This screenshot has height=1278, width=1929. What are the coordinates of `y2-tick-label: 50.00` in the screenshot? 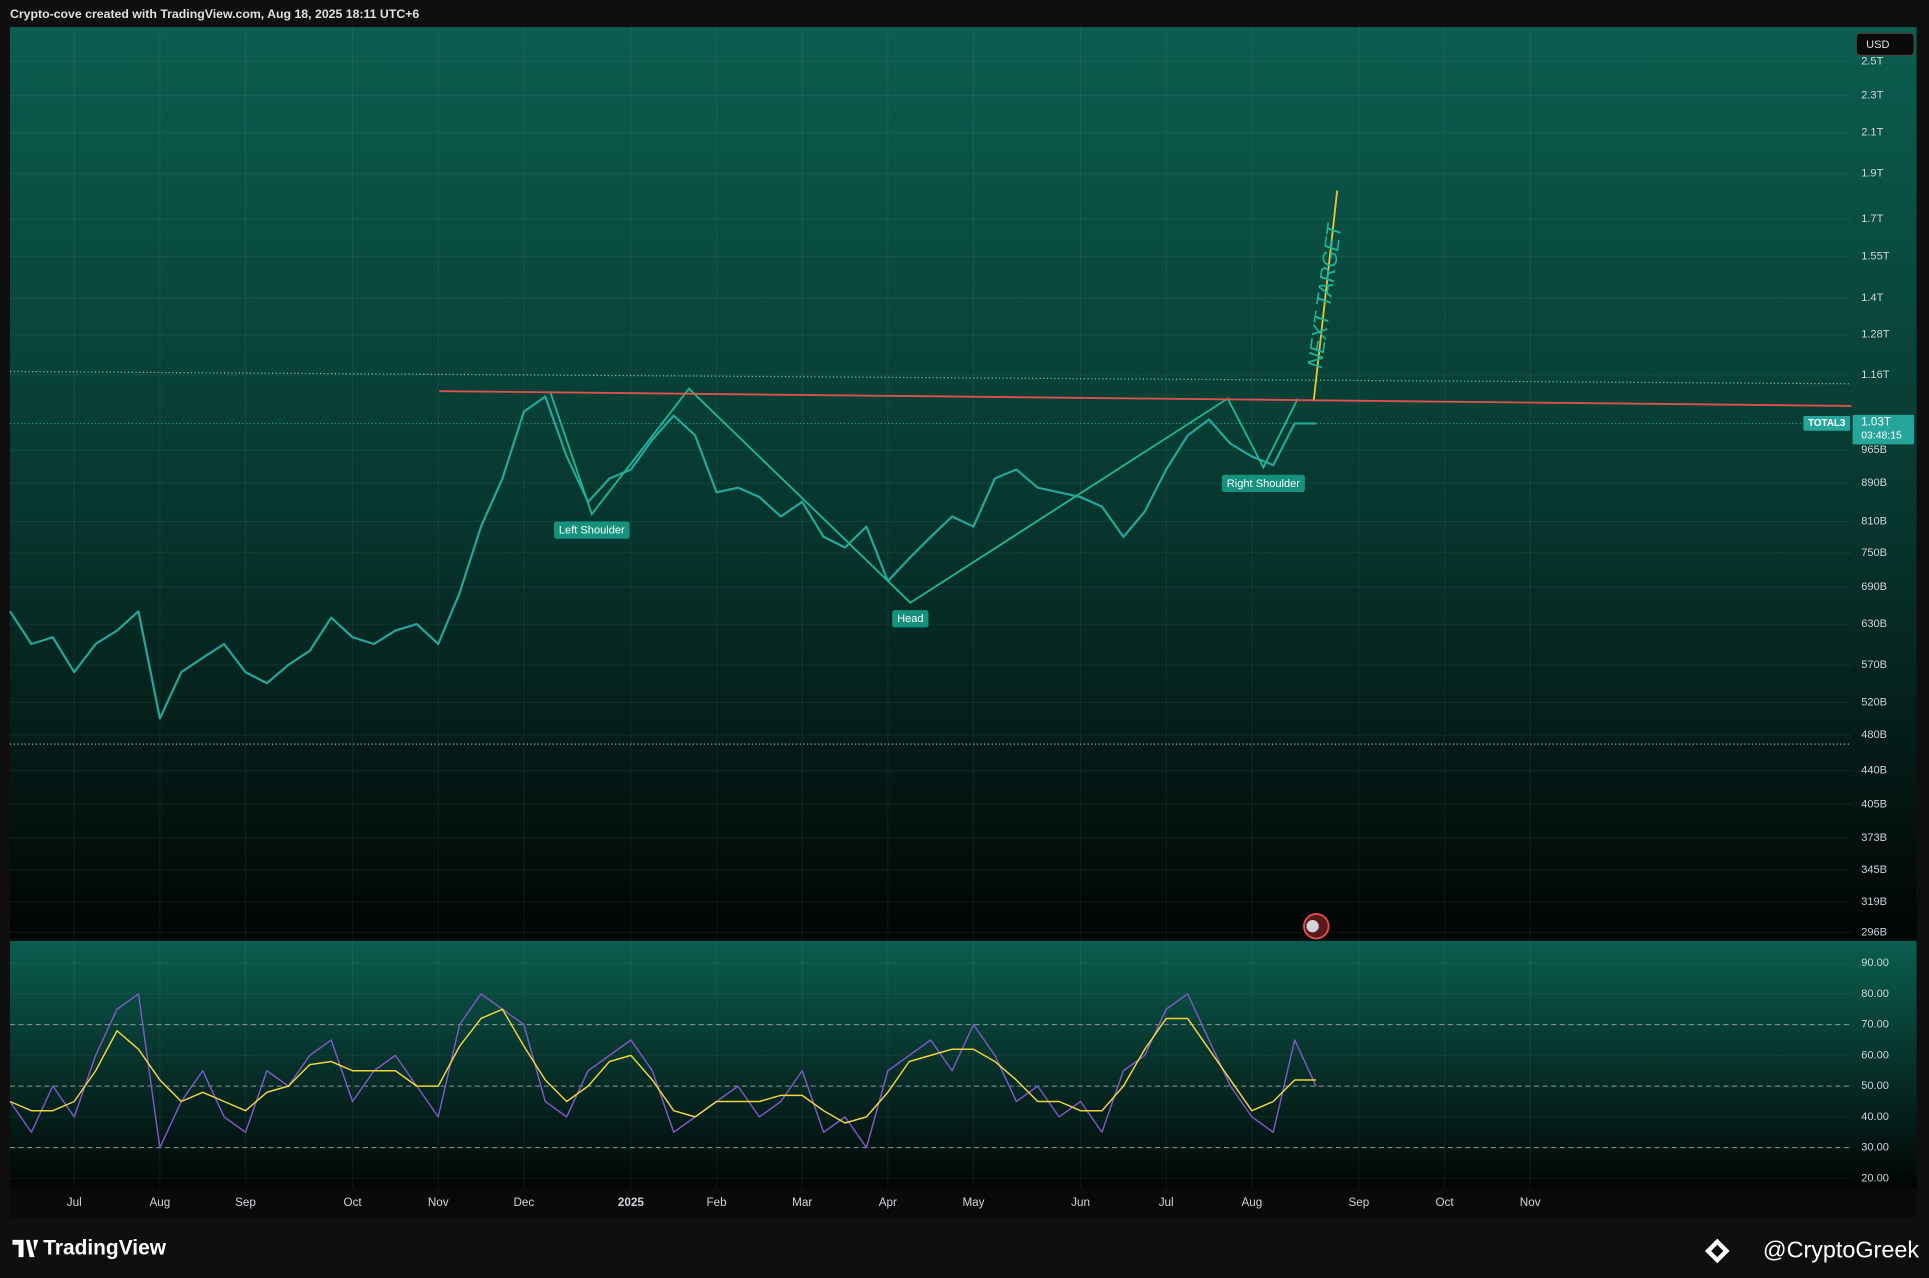 It's located at (1875, 1086).